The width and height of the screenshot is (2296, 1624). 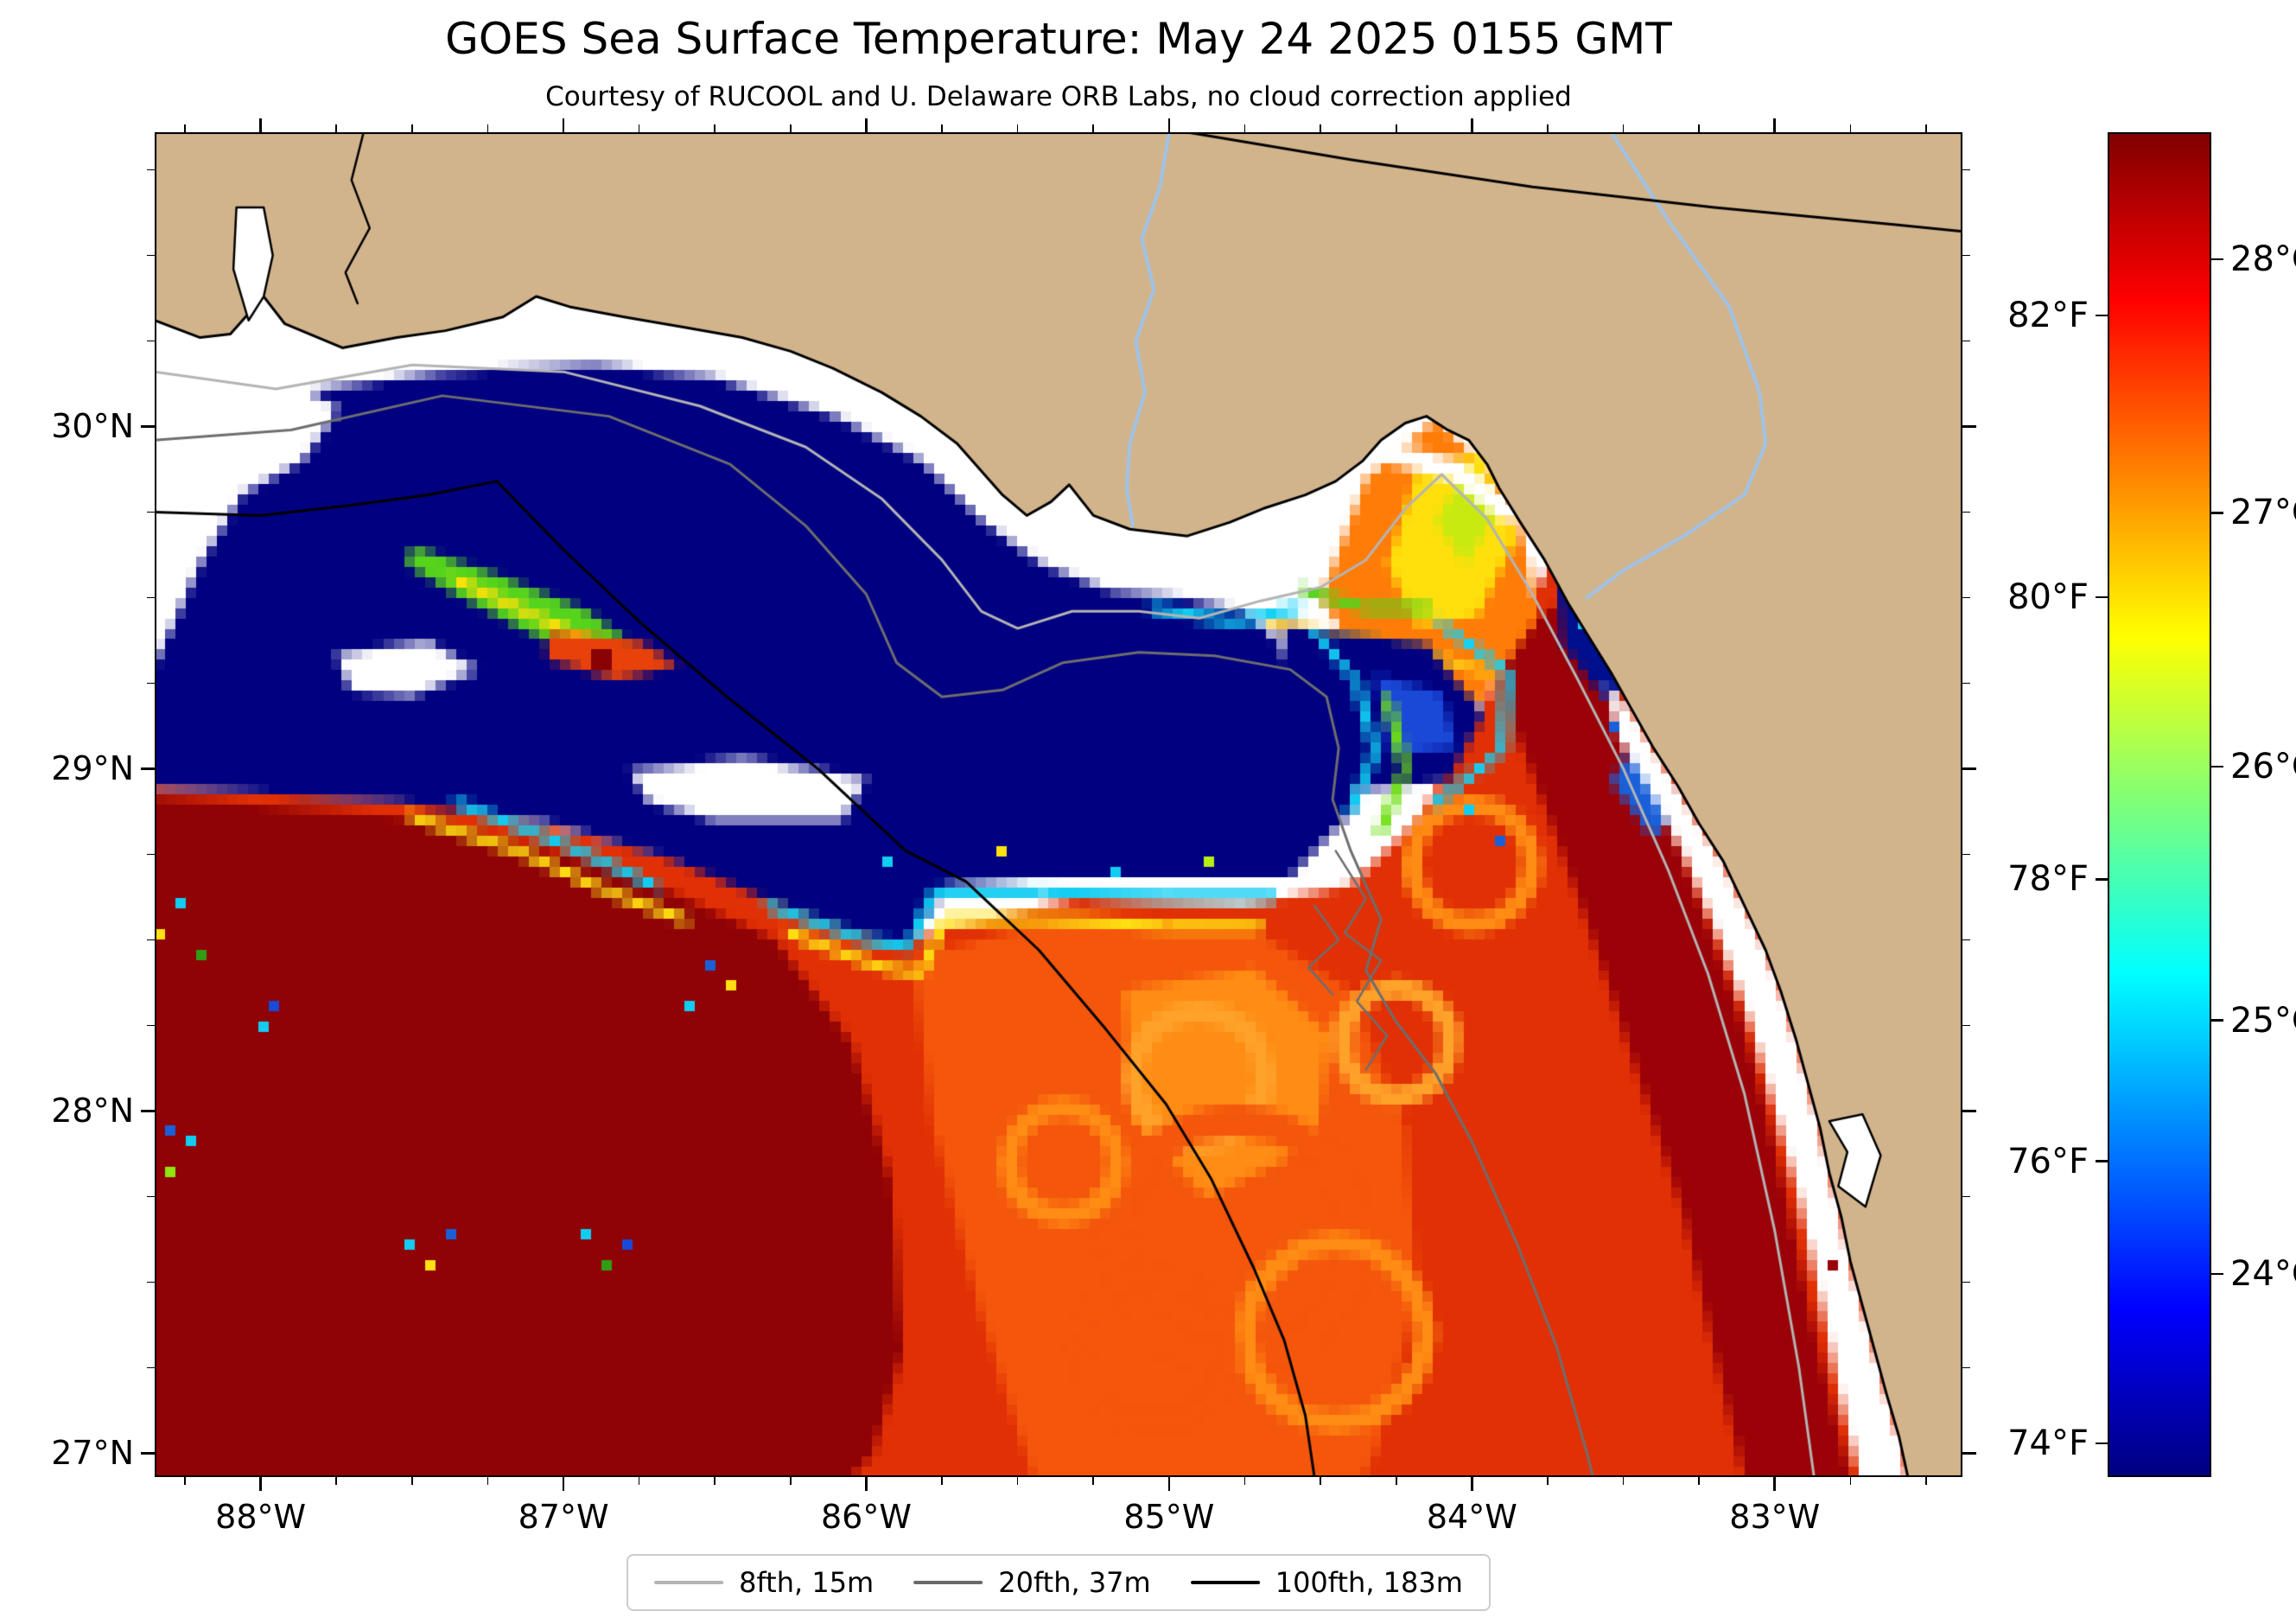 I want to click on colorbar-c-label: 26°C, so click(x=2263, y=767).